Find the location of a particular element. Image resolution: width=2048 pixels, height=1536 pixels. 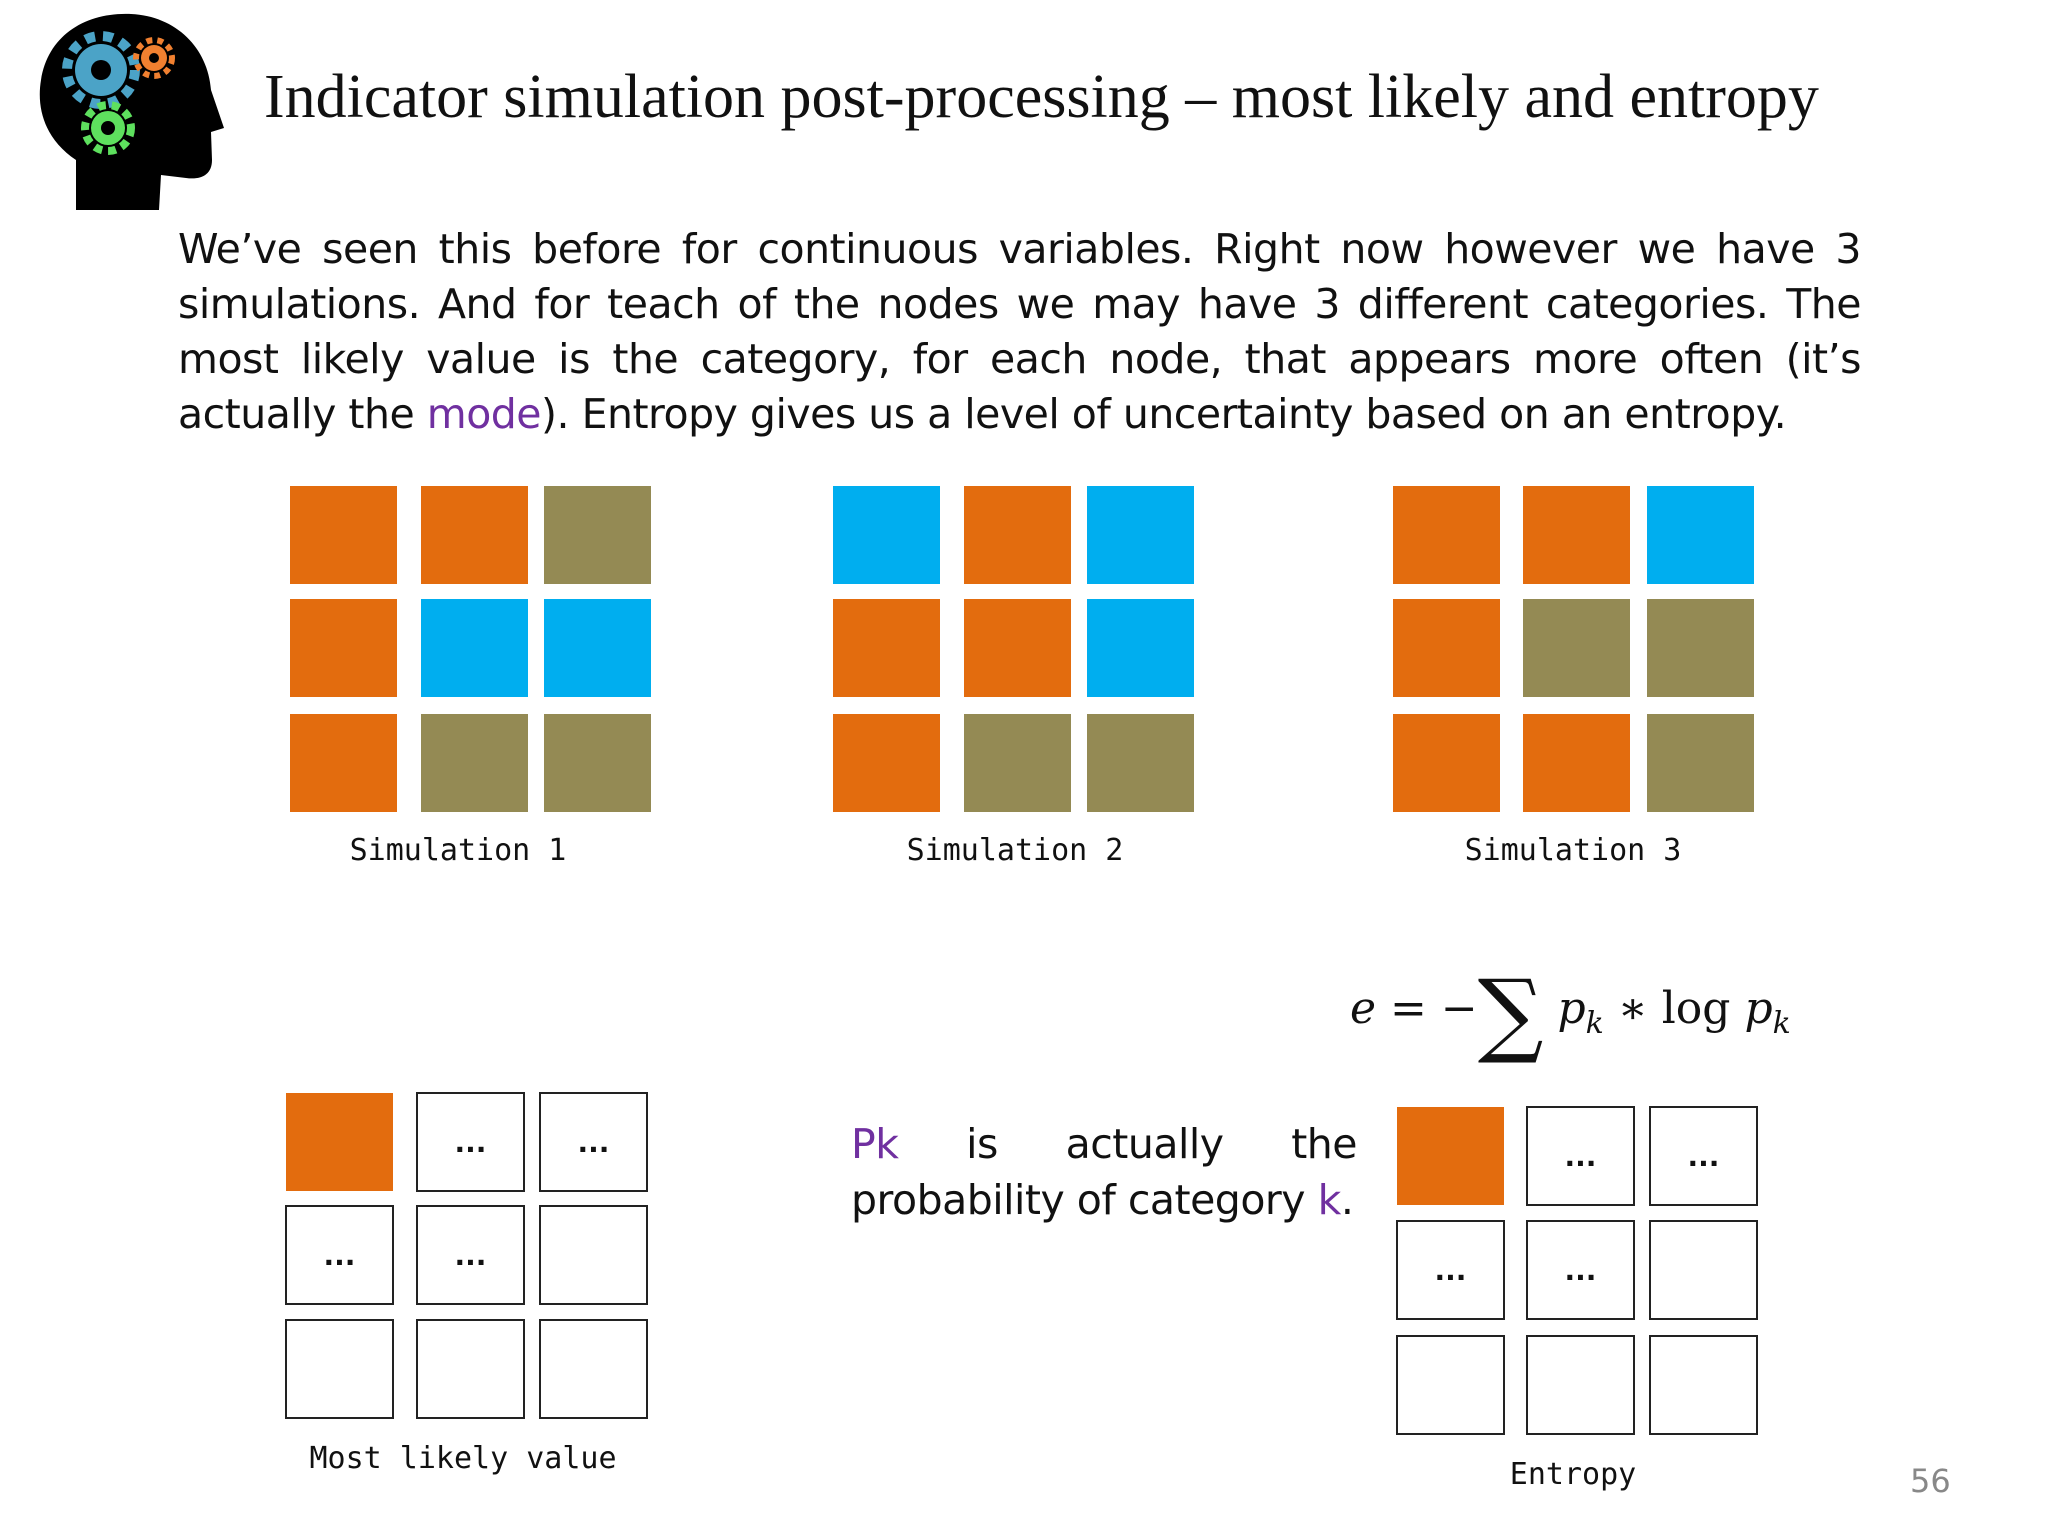

text: k is located at coordinates (1329, 1200).